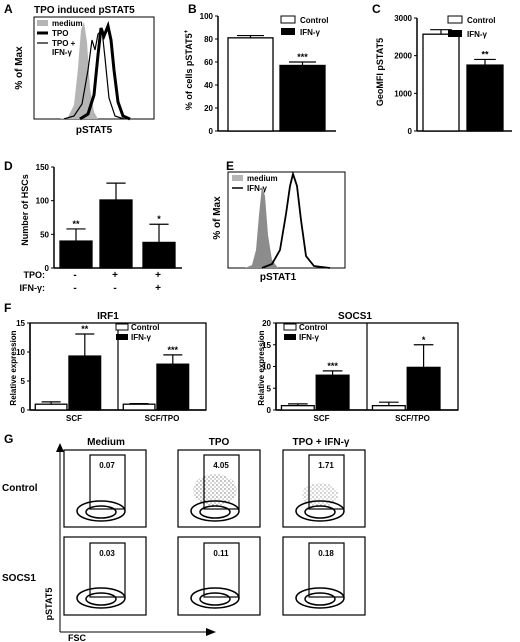 The height and width of the screenshot is (642, 520). I want to click on panel-label-d: D, so click(8, 166).